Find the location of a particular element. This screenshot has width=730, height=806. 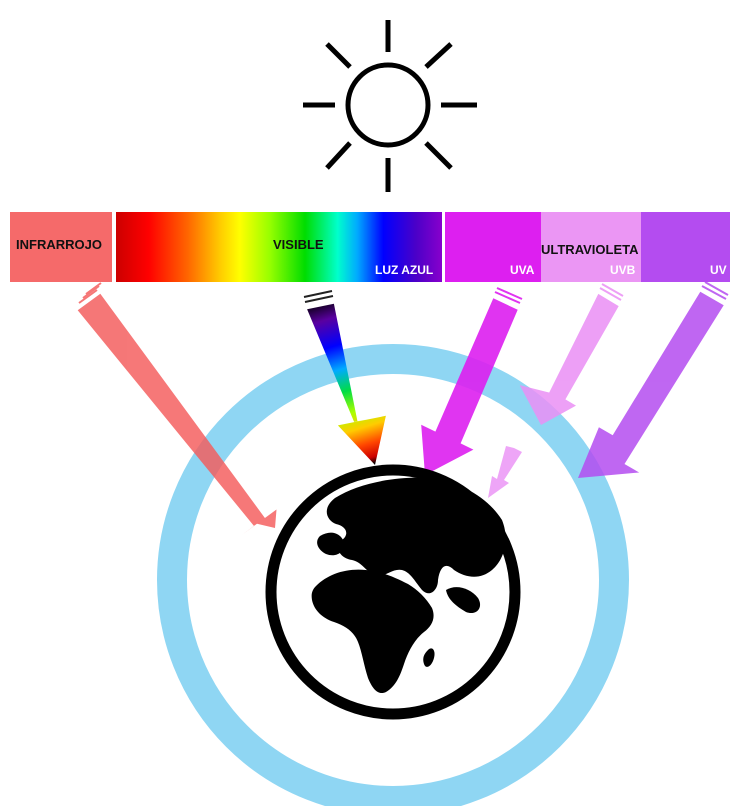

uvc-label: UV is located at coordinates (718, 270).